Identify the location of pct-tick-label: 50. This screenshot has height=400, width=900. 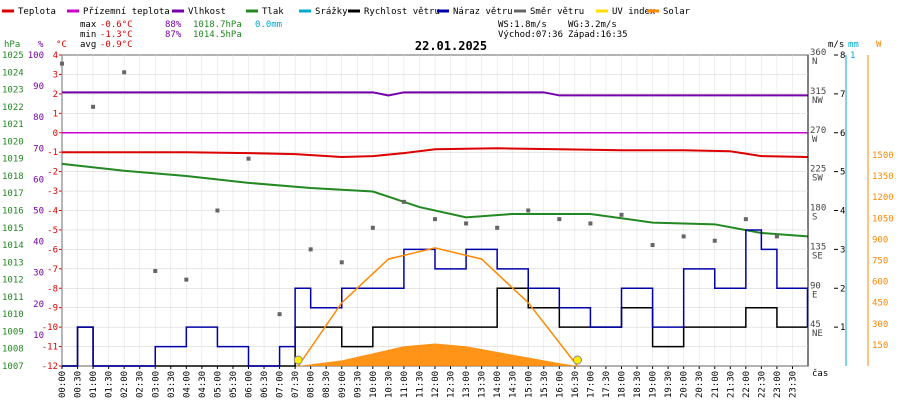
(38, 212).